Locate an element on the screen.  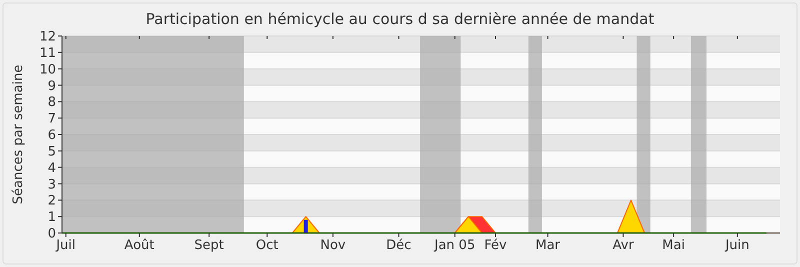
y-axis-title: Séances par semaine is located at coordinates (18, 134).